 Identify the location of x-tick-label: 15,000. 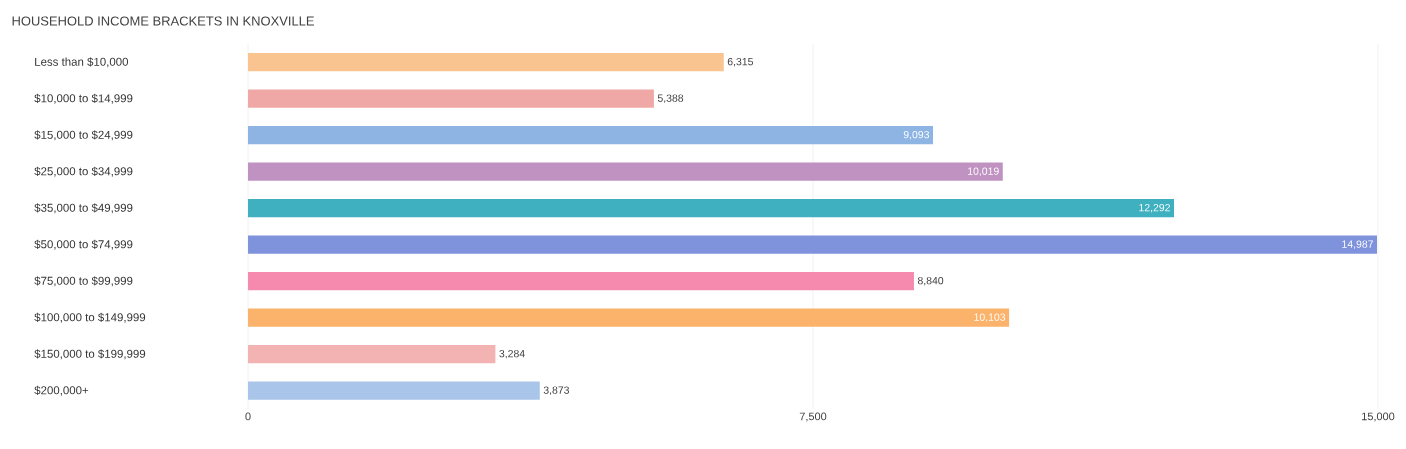
(1378, 417).